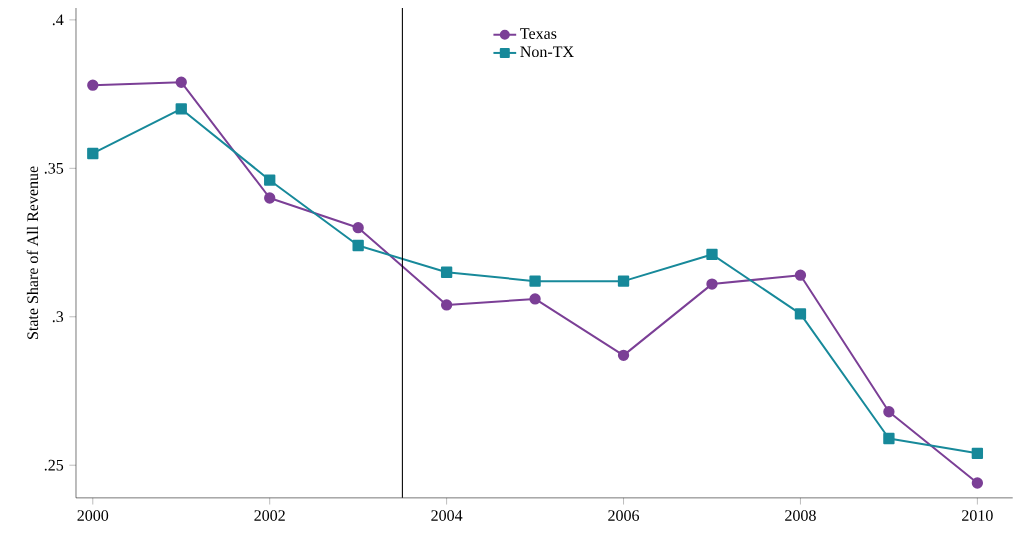 The width and height of the screenshot is (1013, 537). Describe the element at coordinates (32, 252) in the screenshot. I see `y-axis-title: State Share of All Revenue` at that location.